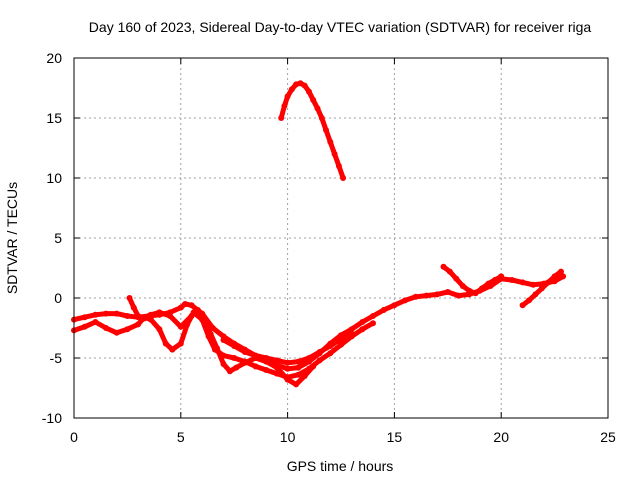  What do you see at coordinates (56, 358) in the screenshot?
I see `y-tick-label: -5` at bounding box center [56, 358].